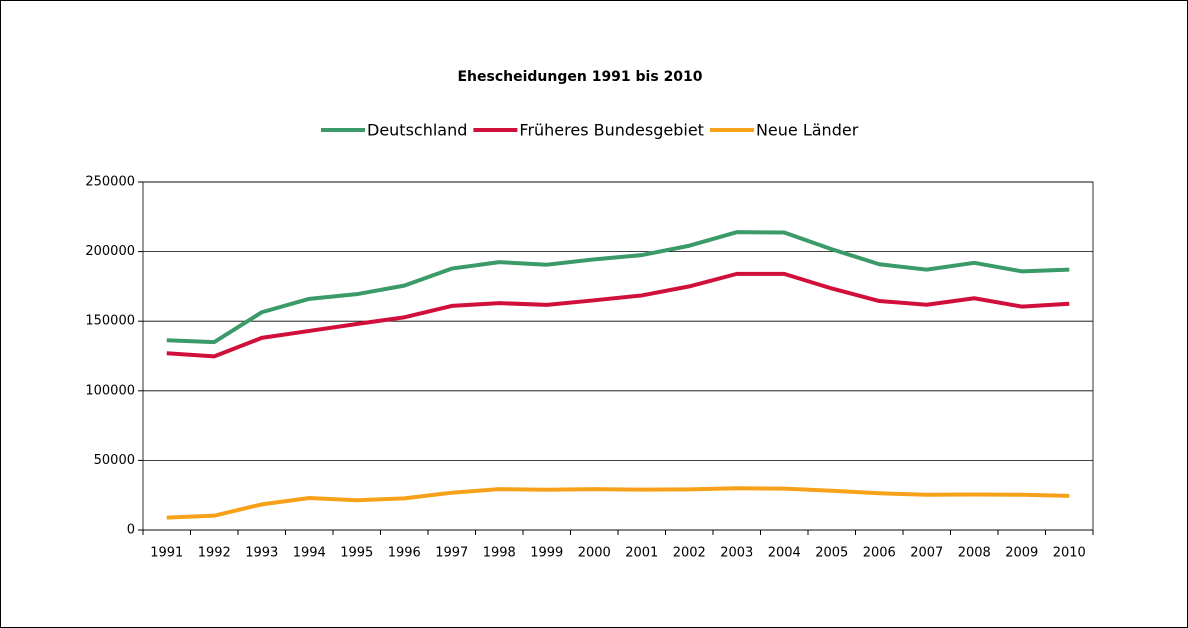  Describe the element at coordinates (641, 553) in the screenshot. I see `x-tick-label: 2001` at that location.